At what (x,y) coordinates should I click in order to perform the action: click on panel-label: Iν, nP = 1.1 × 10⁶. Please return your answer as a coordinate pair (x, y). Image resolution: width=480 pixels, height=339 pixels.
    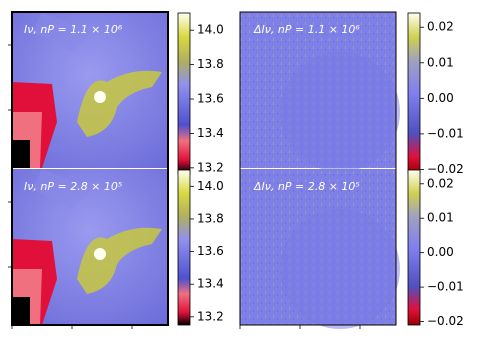
    Looking at the image, I should click on (73, 29).